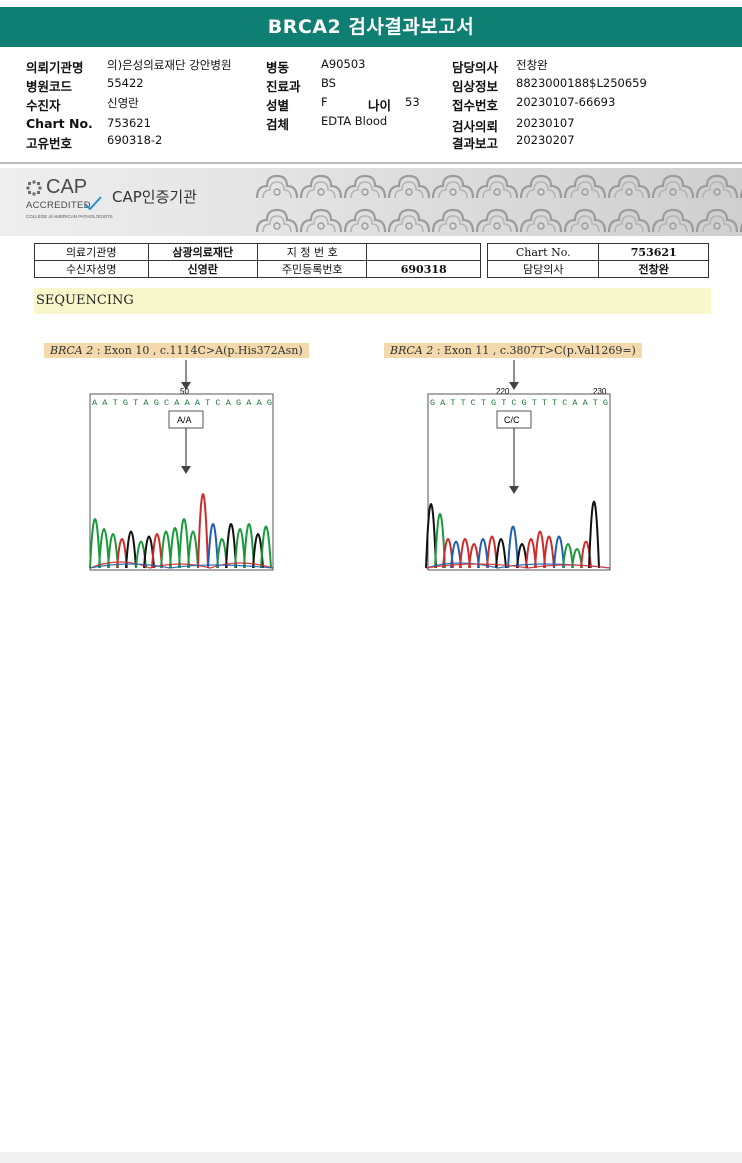 Image resolution: width=742 pixels, height=1163 pixels. Describe the element at coordinates (169, 65) in the screenshot. I see `info-value: 의)은성의료재단 강안병원` at that location.